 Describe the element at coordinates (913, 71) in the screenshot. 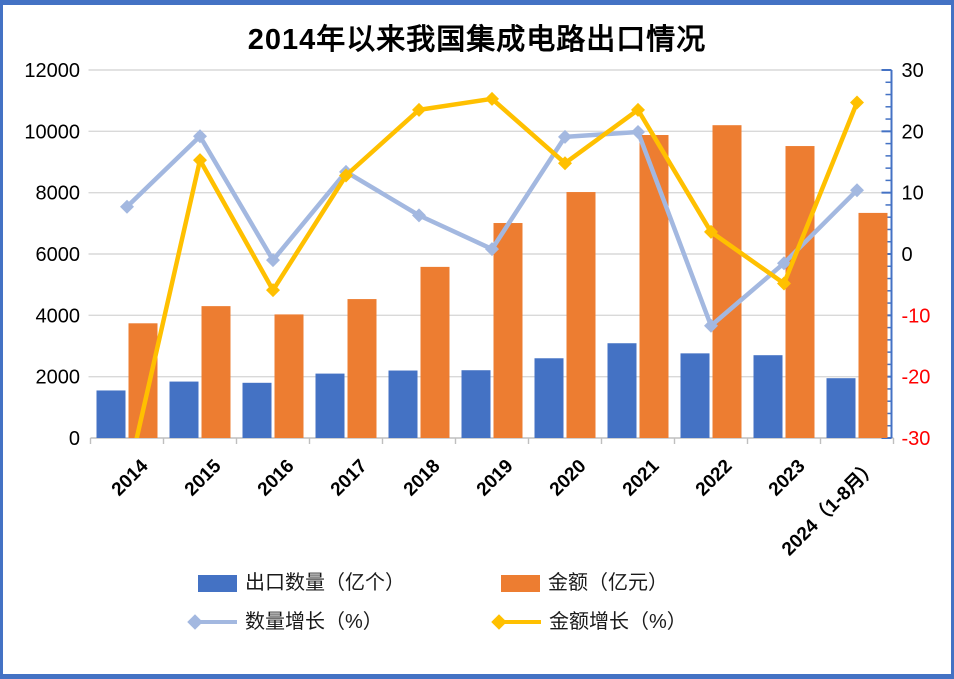

I see `right-axis-label: 30` at that location.